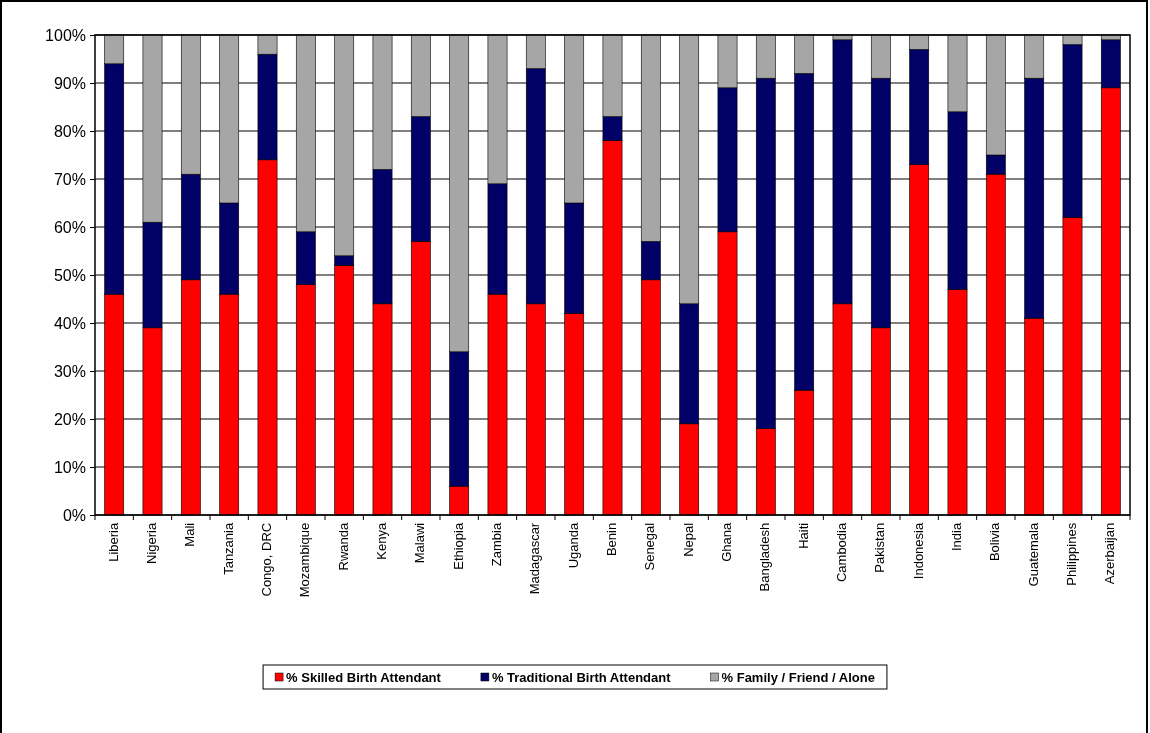  I want to click on x-tick-label: India, so click(956, 536).